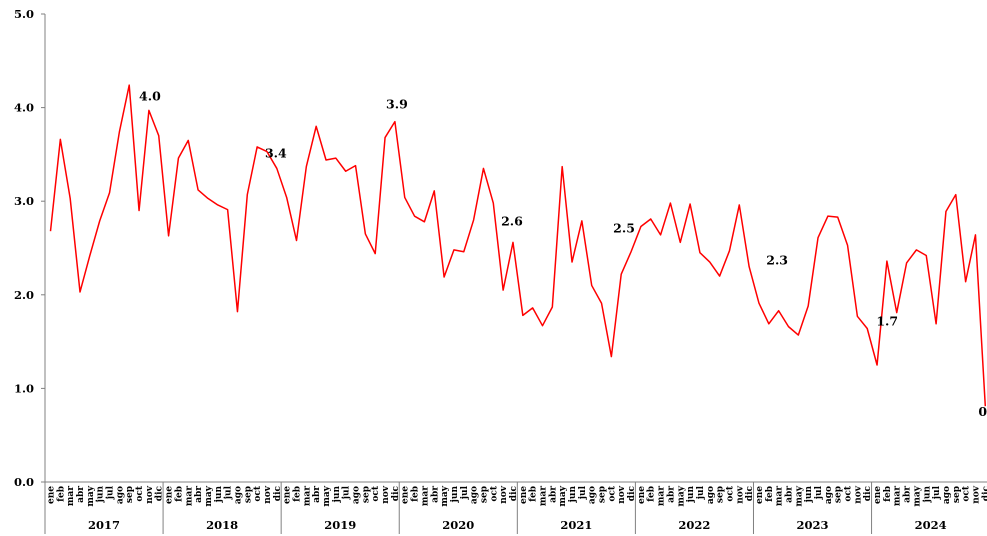 Image resolution: width=987 pixels, height=536 pixels. I want to click on y-tick-label: 4.0, so click(24, 108).